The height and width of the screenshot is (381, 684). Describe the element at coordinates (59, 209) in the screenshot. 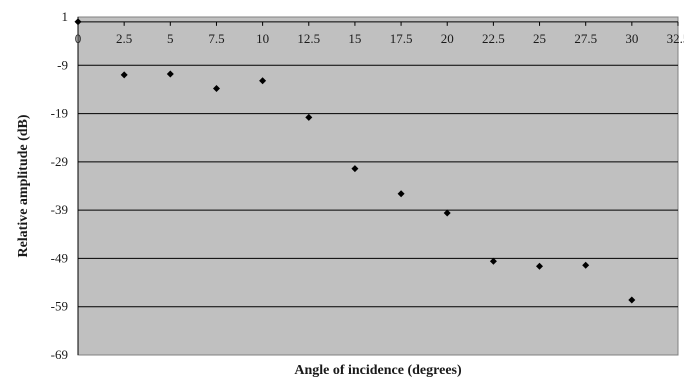

I see `y-tick-label: -39` at that location.